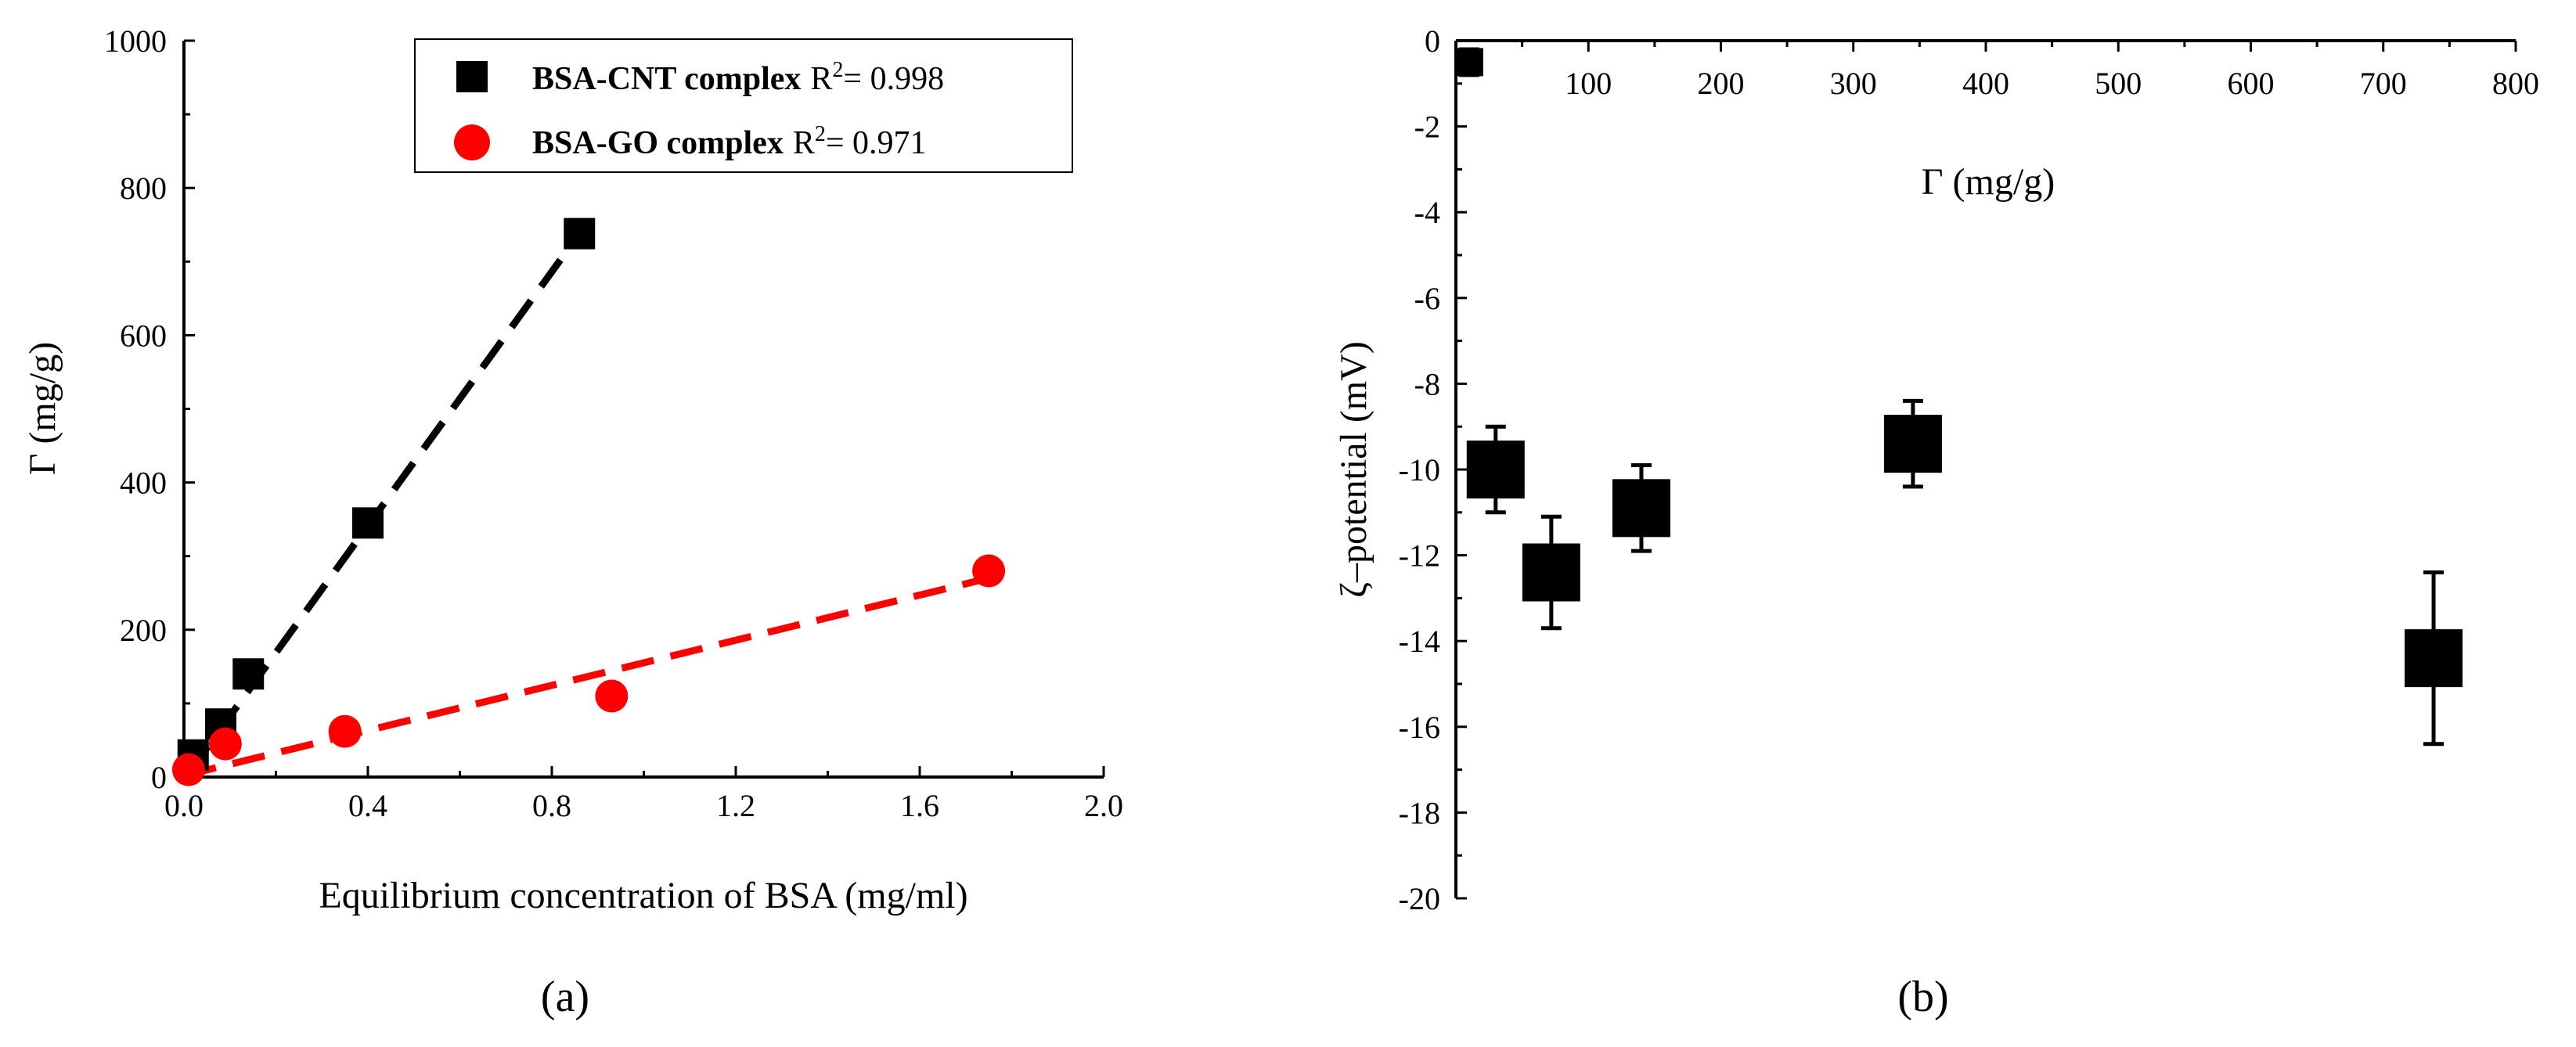  I want to click on x-tick-label: 100, so click(1588, 84).